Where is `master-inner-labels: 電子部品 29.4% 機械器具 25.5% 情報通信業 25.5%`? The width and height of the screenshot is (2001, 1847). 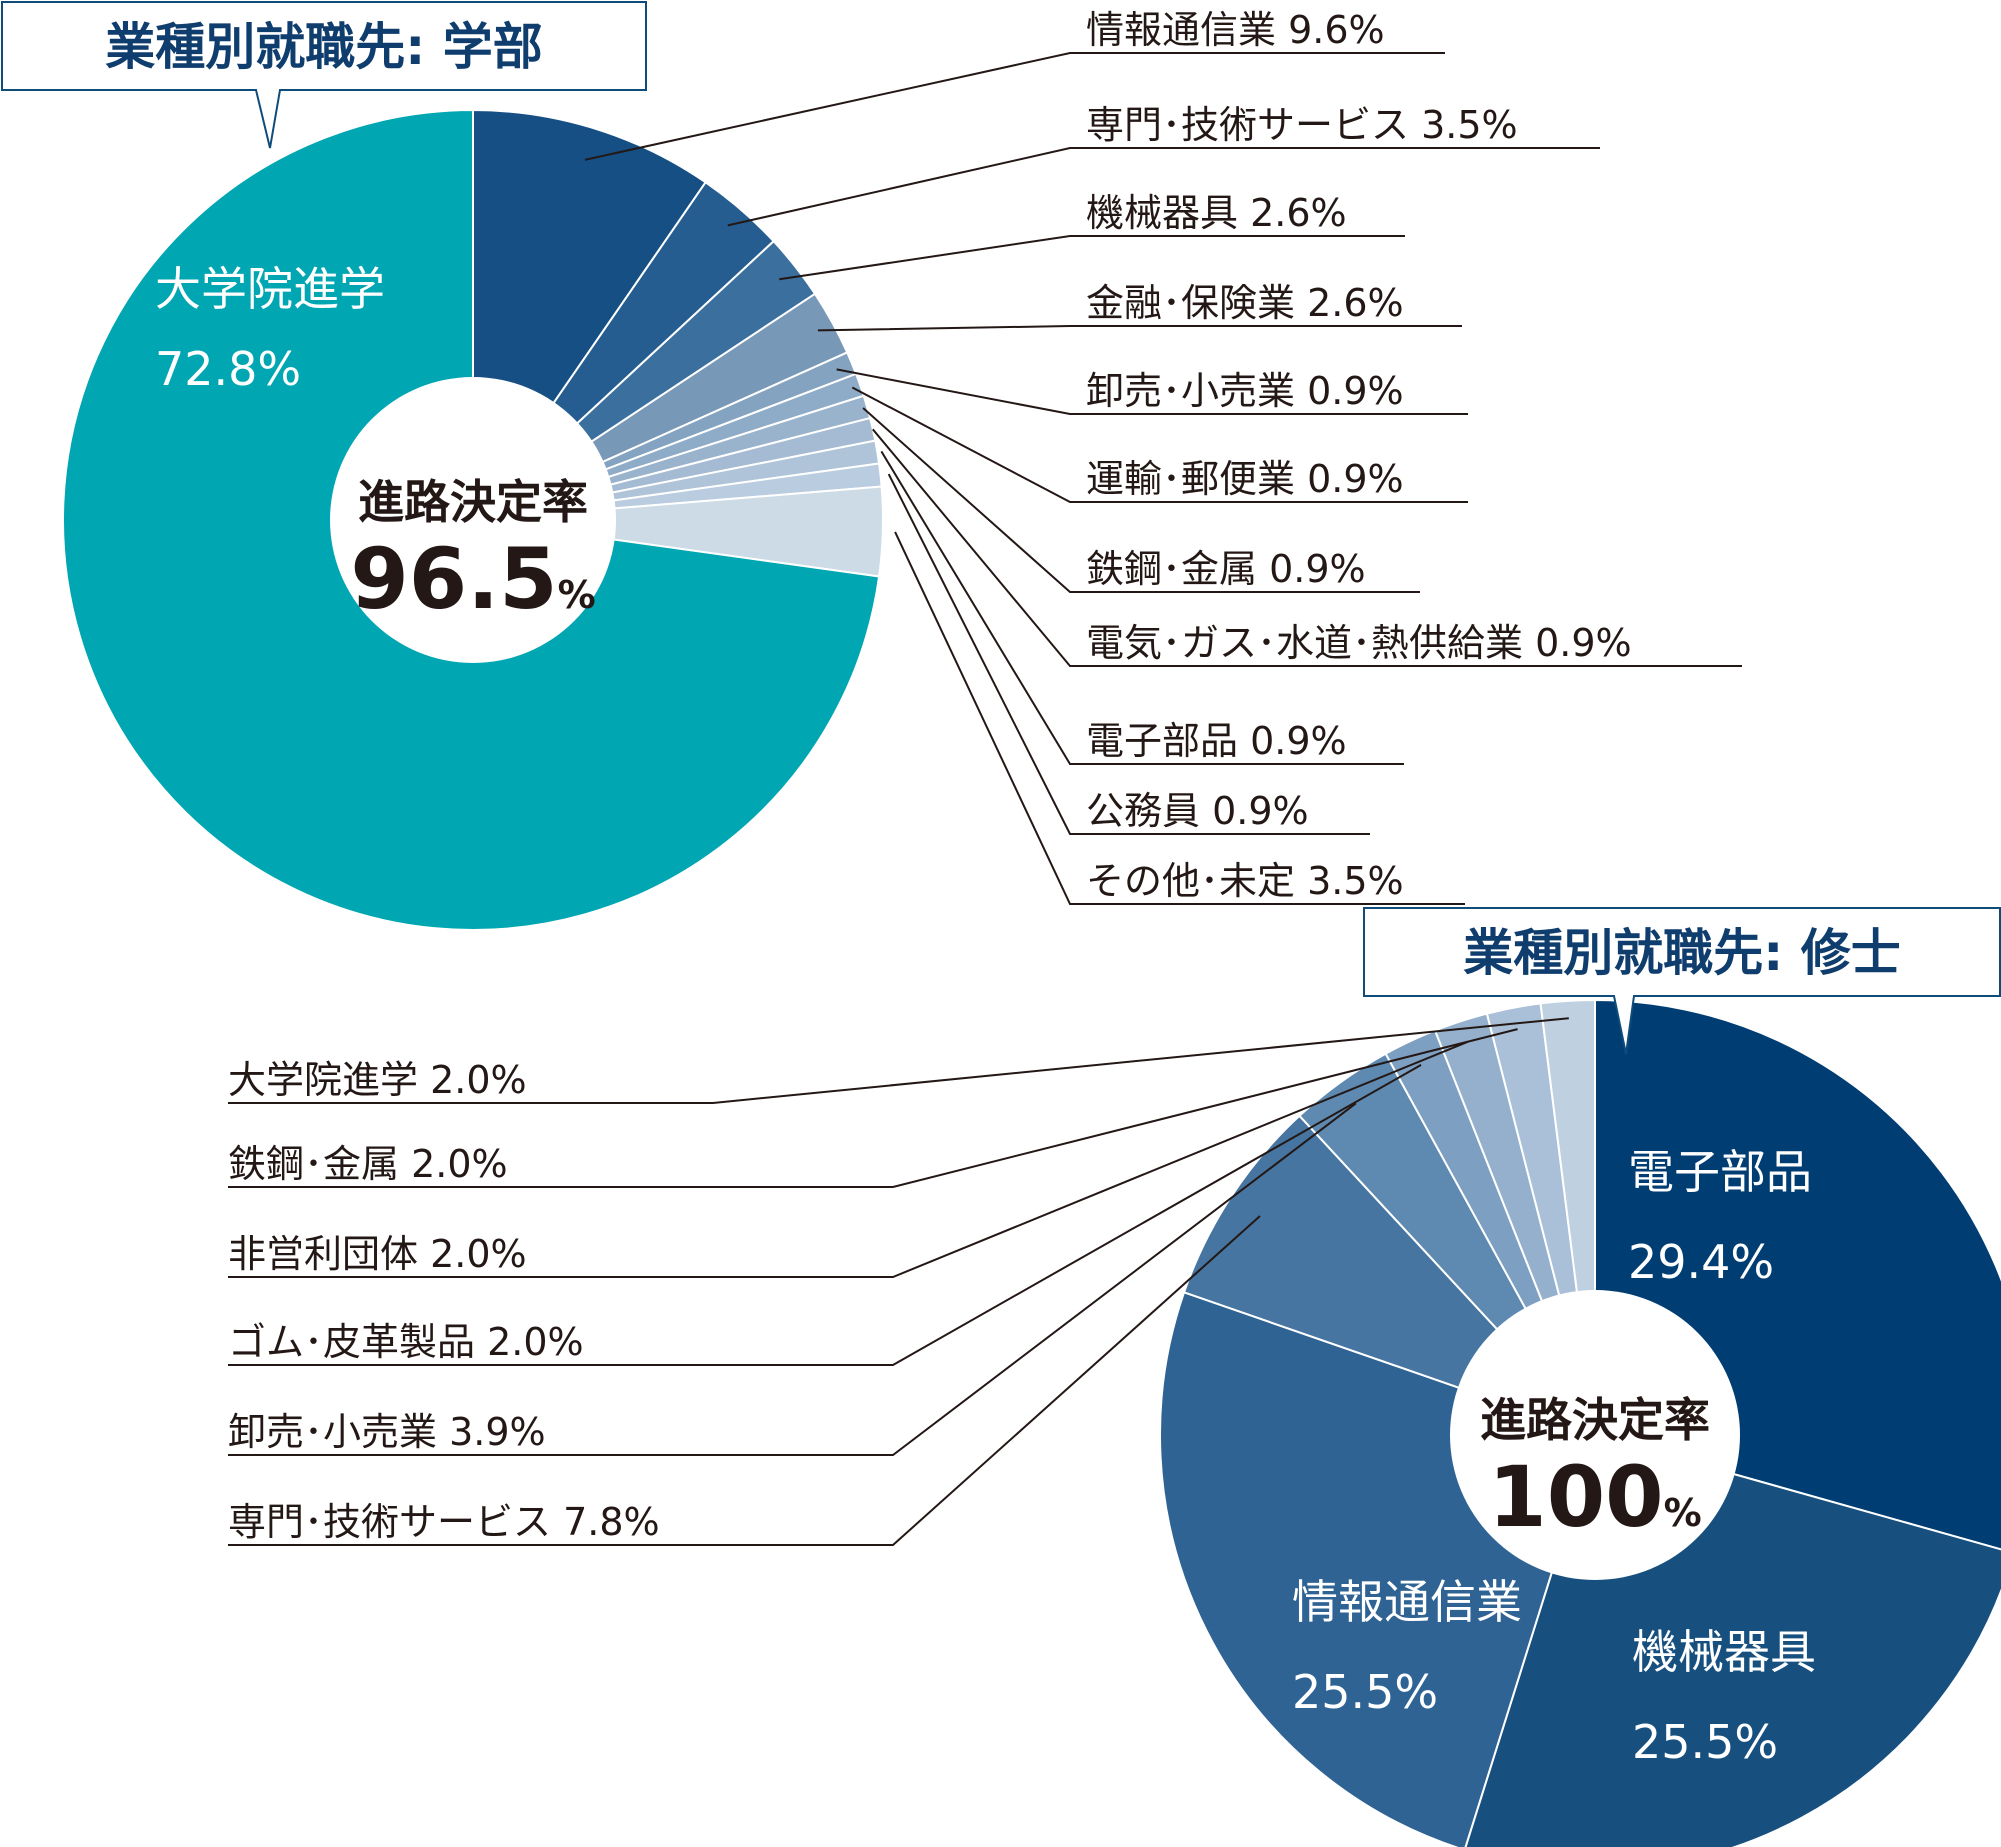
master-inner-labels: 電子部品 29.4% 機械器具 25.5% 情報通信業 25.5% is located at coordinates (1554, 1457).